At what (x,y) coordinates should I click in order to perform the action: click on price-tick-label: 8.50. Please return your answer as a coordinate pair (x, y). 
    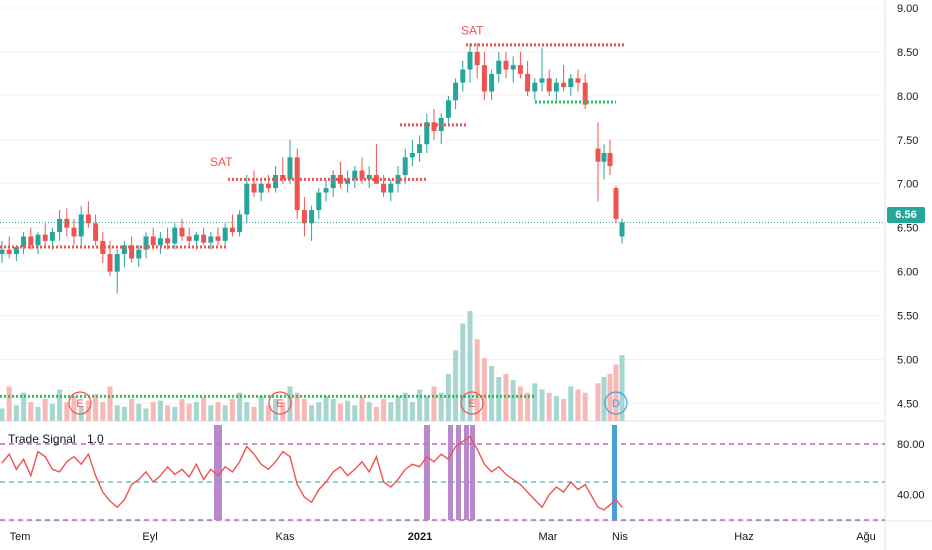
    Looking at the image, I should click on (907, 53).